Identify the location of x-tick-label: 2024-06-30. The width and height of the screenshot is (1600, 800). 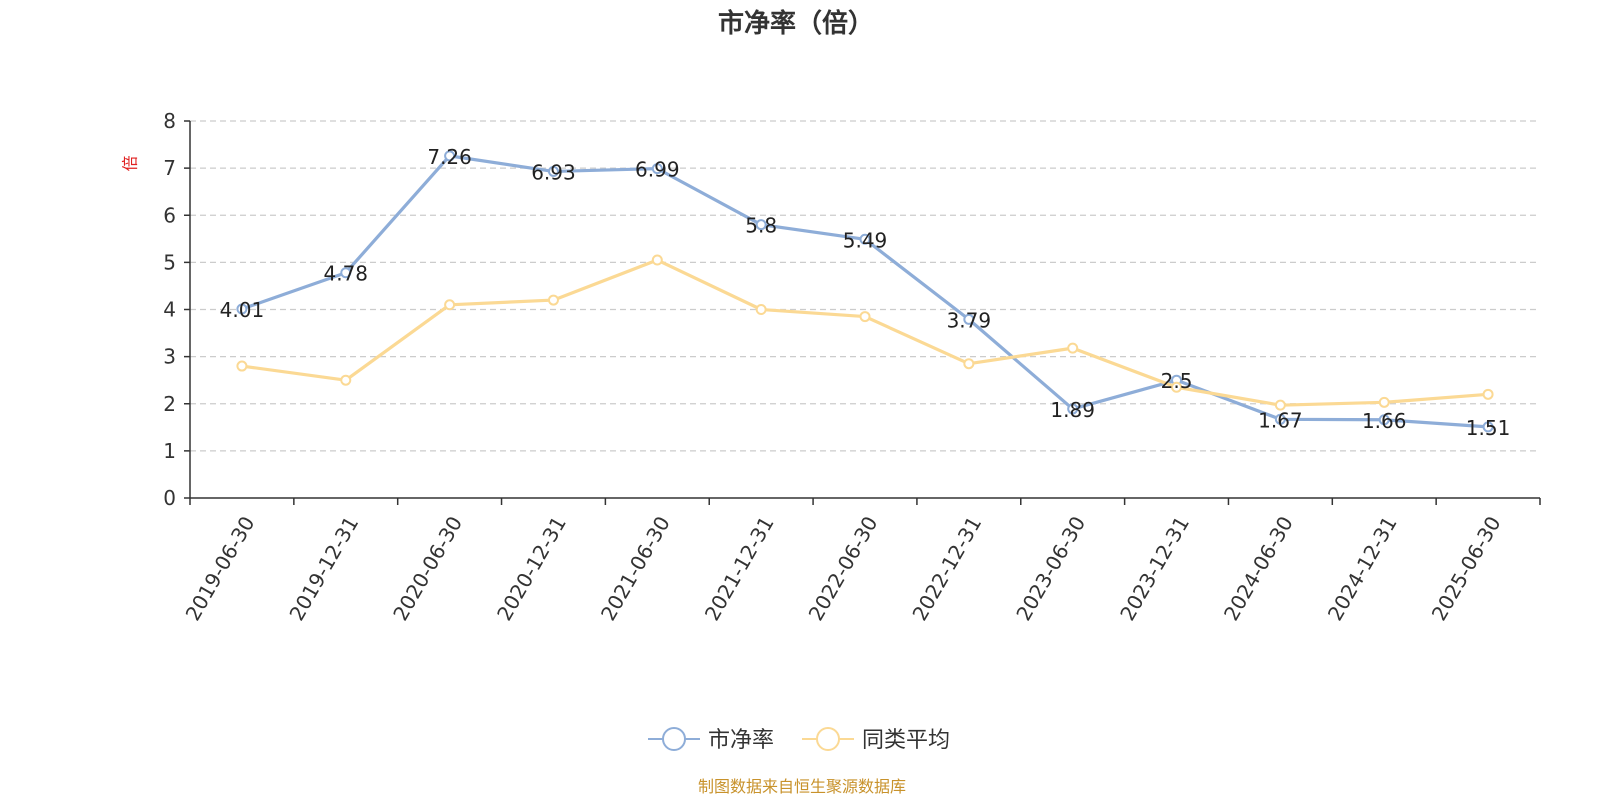
(1258, 568).